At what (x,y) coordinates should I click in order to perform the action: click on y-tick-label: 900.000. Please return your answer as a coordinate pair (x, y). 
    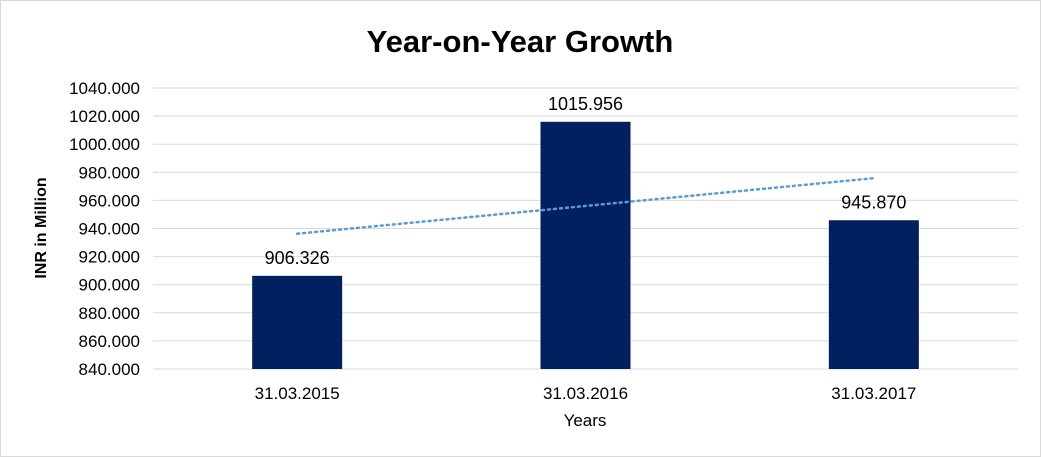
    Looking at the image, I should click on (109, 285).